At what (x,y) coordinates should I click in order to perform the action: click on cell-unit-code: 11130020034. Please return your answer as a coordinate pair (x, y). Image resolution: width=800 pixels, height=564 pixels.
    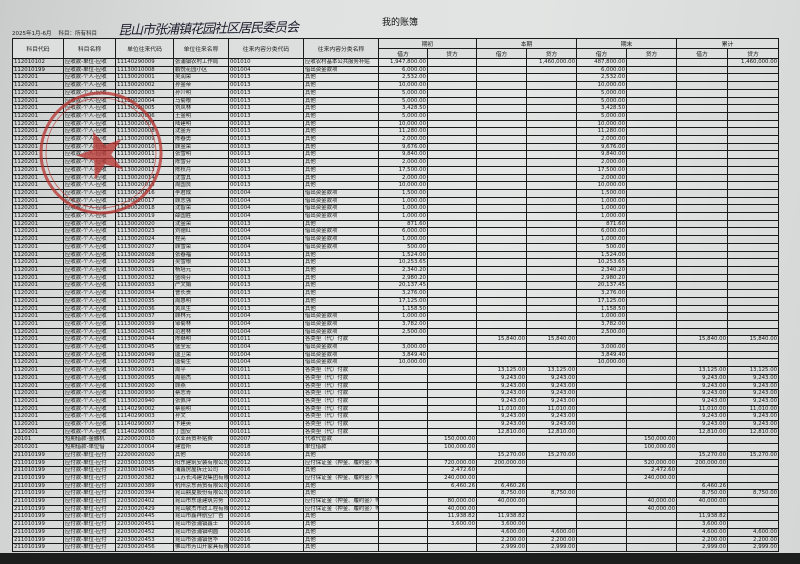
    Looking at the image, I should click on (144, 293).